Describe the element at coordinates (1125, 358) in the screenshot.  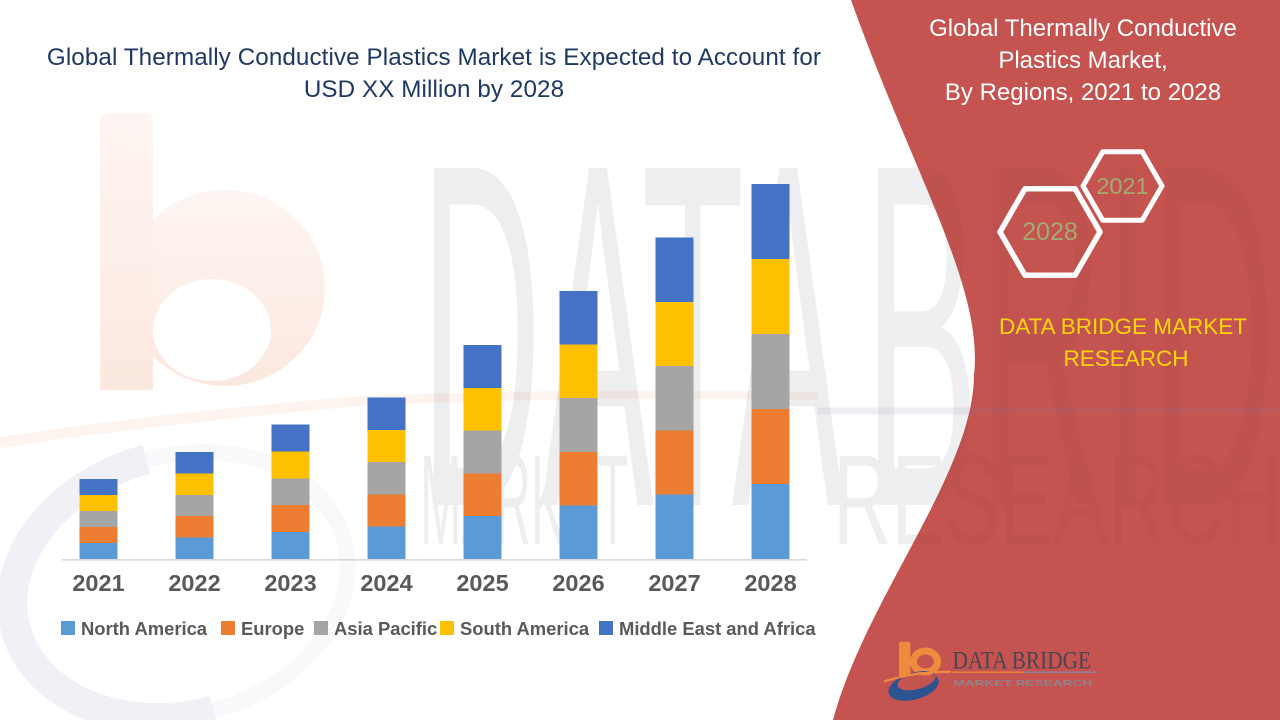
I see `svg-text: RESEARCH` at that location.